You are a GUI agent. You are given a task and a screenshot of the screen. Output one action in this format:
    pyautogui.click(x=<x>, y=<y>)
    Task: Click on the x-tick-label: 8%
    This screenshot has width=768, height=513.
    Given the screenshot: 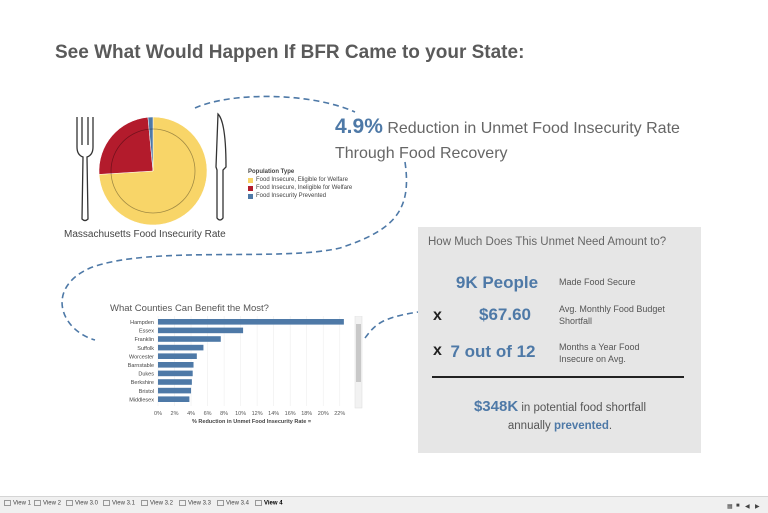 What is the action you would take?
    pyautogui.click(x=224, y=414)
    